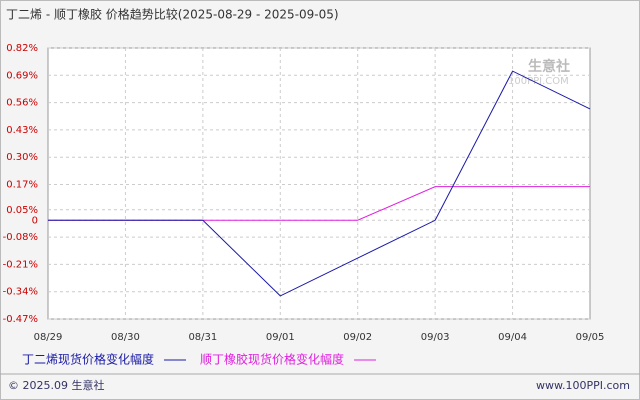 The height and width of the screenshot is (400, 640). What do you see at coordinates (512, 337) in the screenshot?
I see `x-tick-label: 09/04` at bounding box center [512, 337].